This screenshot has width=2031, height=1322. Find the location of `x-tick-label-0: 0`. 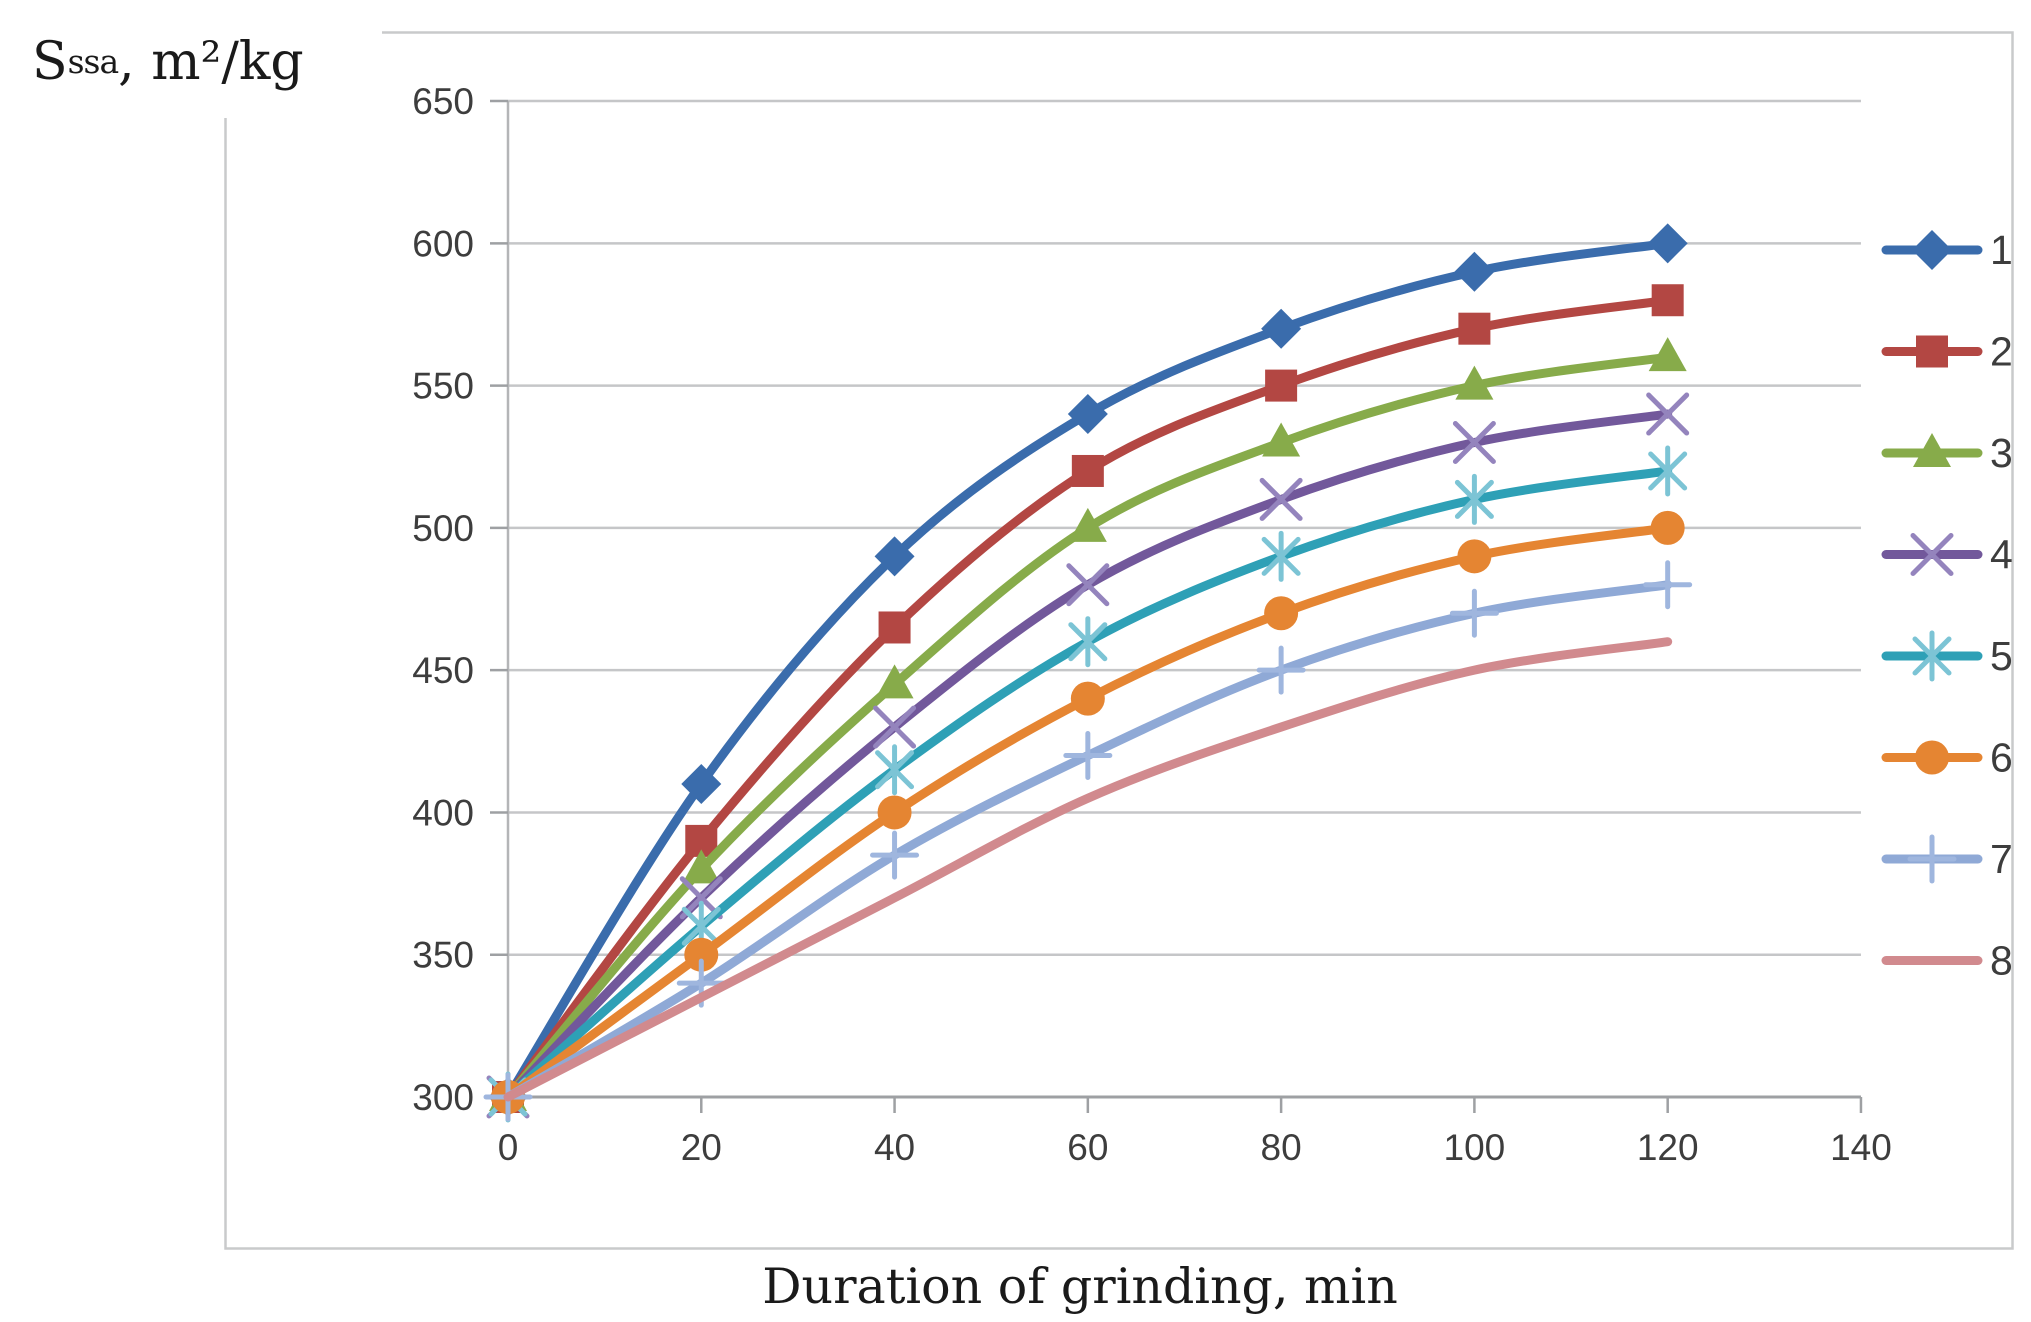

x-tick-label-0: 0 is located at coordinates (508, 1147).